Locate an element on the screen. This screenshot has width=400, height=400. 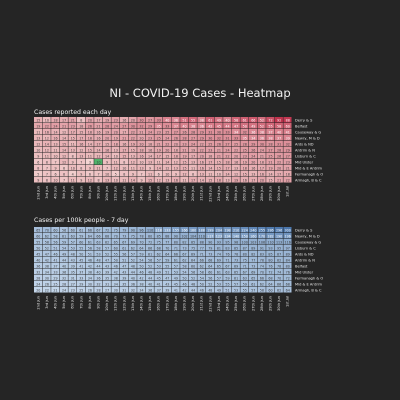
daily-cell-value: 33 is located at coordinates (227, 132).